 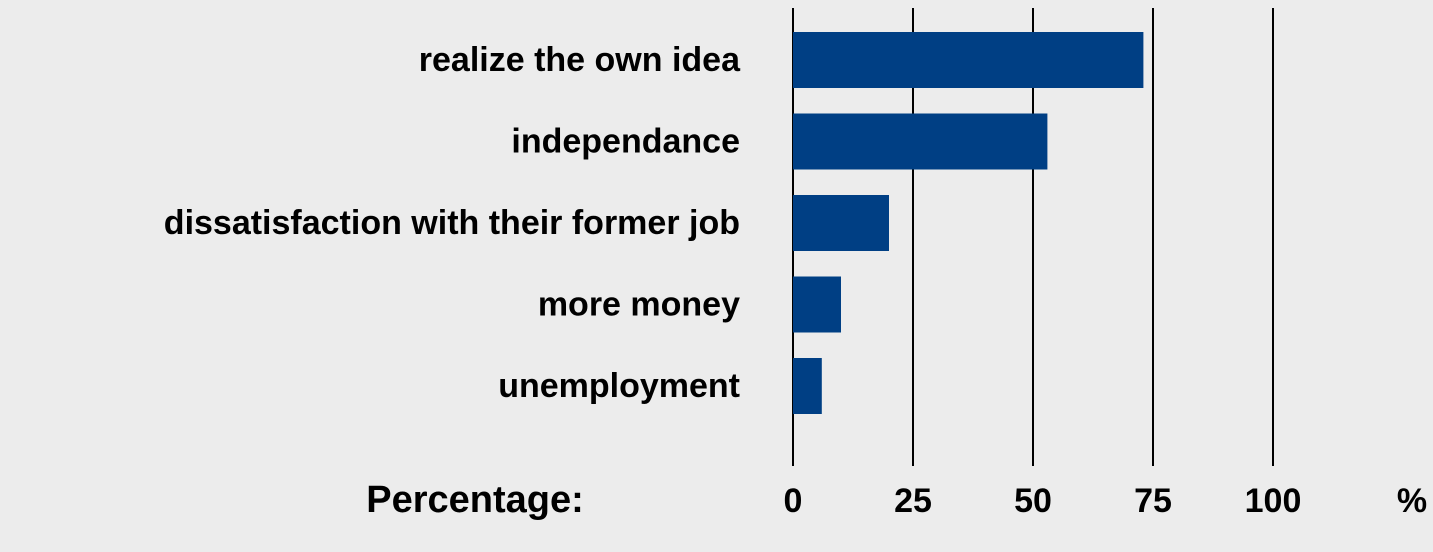 What do you see at coordinates (639, 305) in the screenshot?
I see `category-label-3: more money` at bounding box center [639, 305].